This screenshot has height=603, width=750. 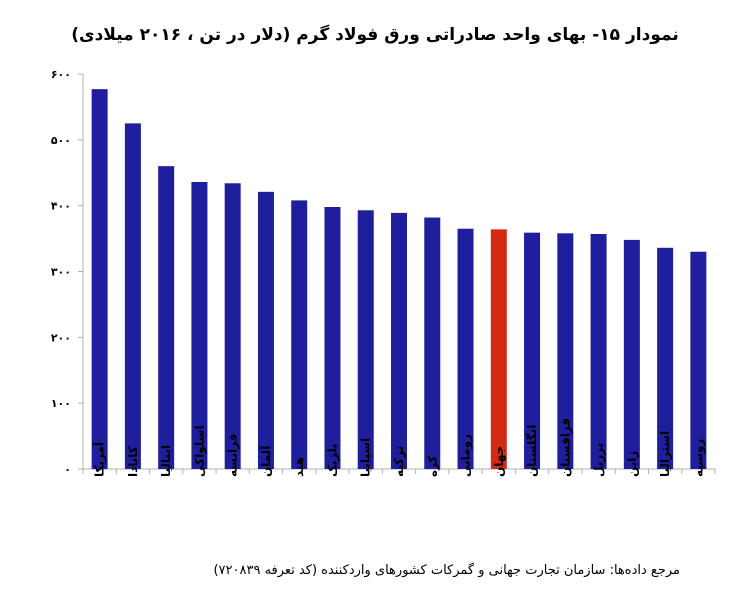 I want to click on category-label: آلمان, so click(x=265, y=461).